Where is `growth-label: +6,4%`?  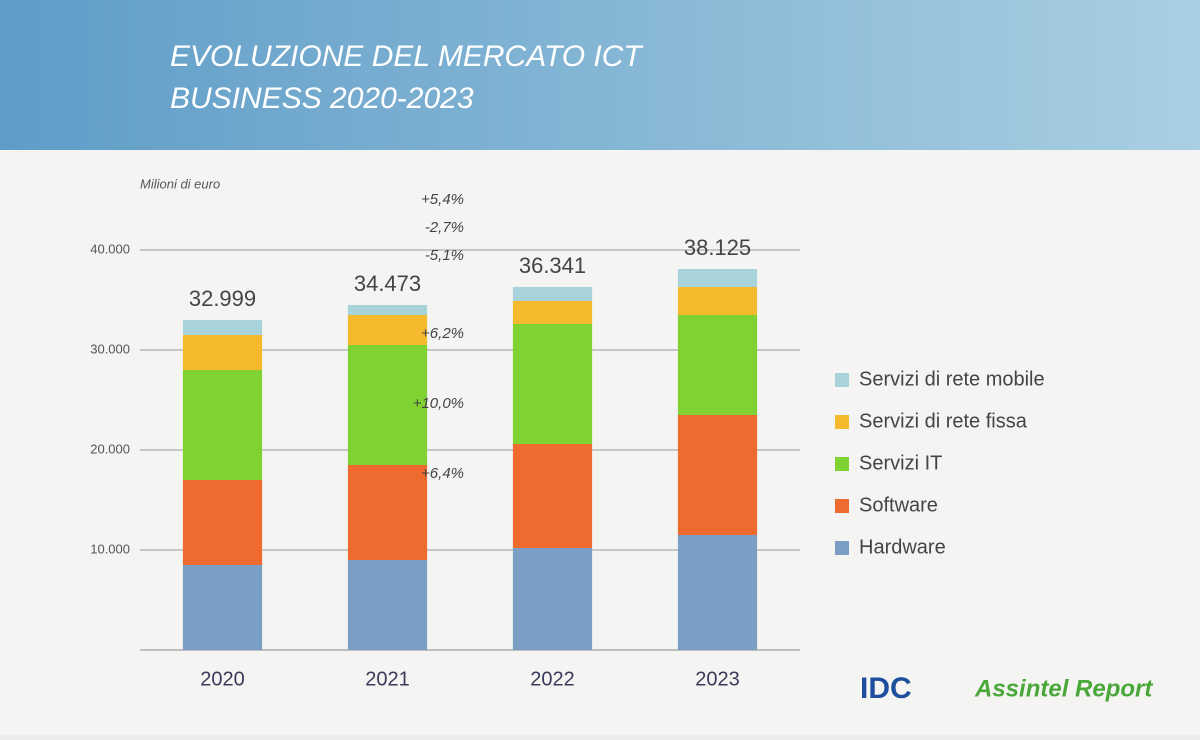
growth-label: +6,4% is located at coordinates (442, 473).